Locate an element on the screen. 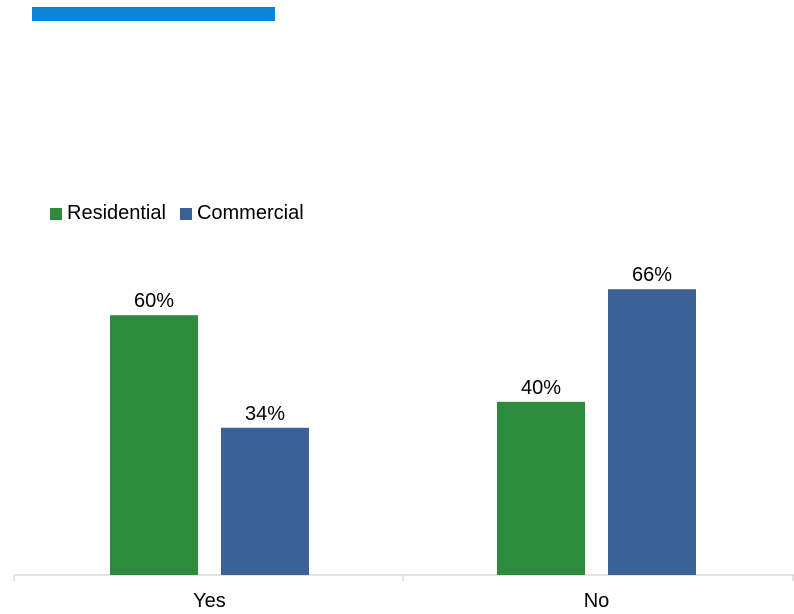 This screenshot has width=794, height=614. bar-no-commercial is located at coordinates (652, 432).